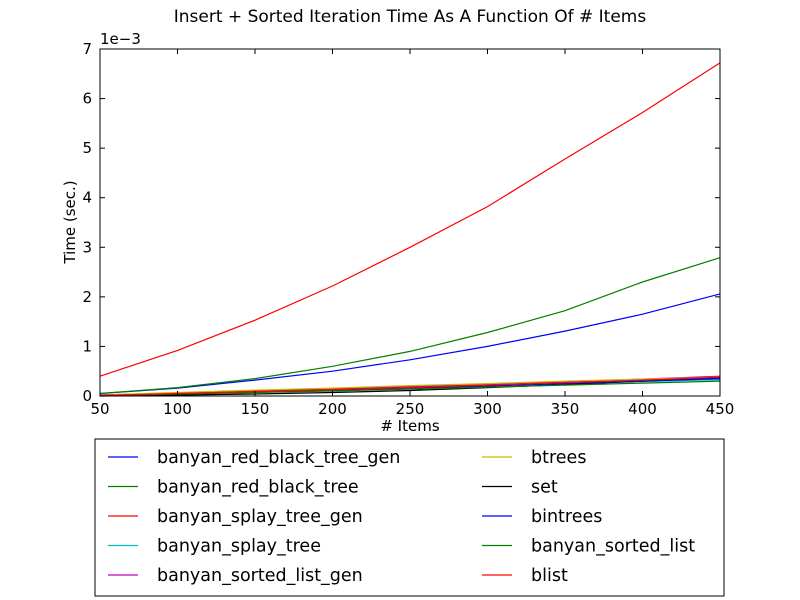  I want to click on legend-label: blist, so click(549, 576).